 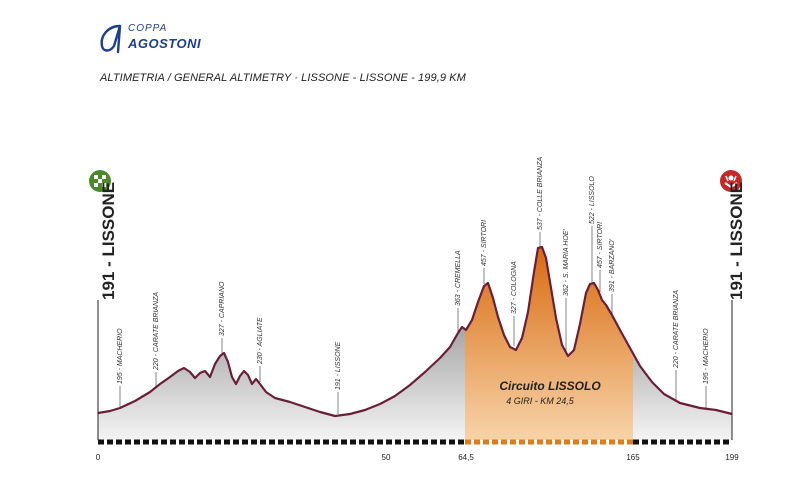 I want to click on circuit-area, so click(x=549, y=343).